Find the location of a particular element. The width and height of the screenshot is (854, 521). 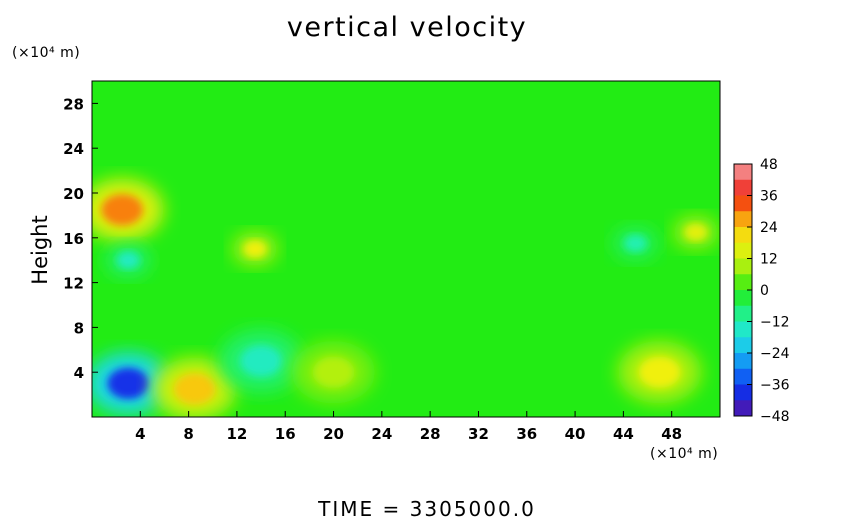

colorbar-label: 0 is located at coordinates (764, 291).